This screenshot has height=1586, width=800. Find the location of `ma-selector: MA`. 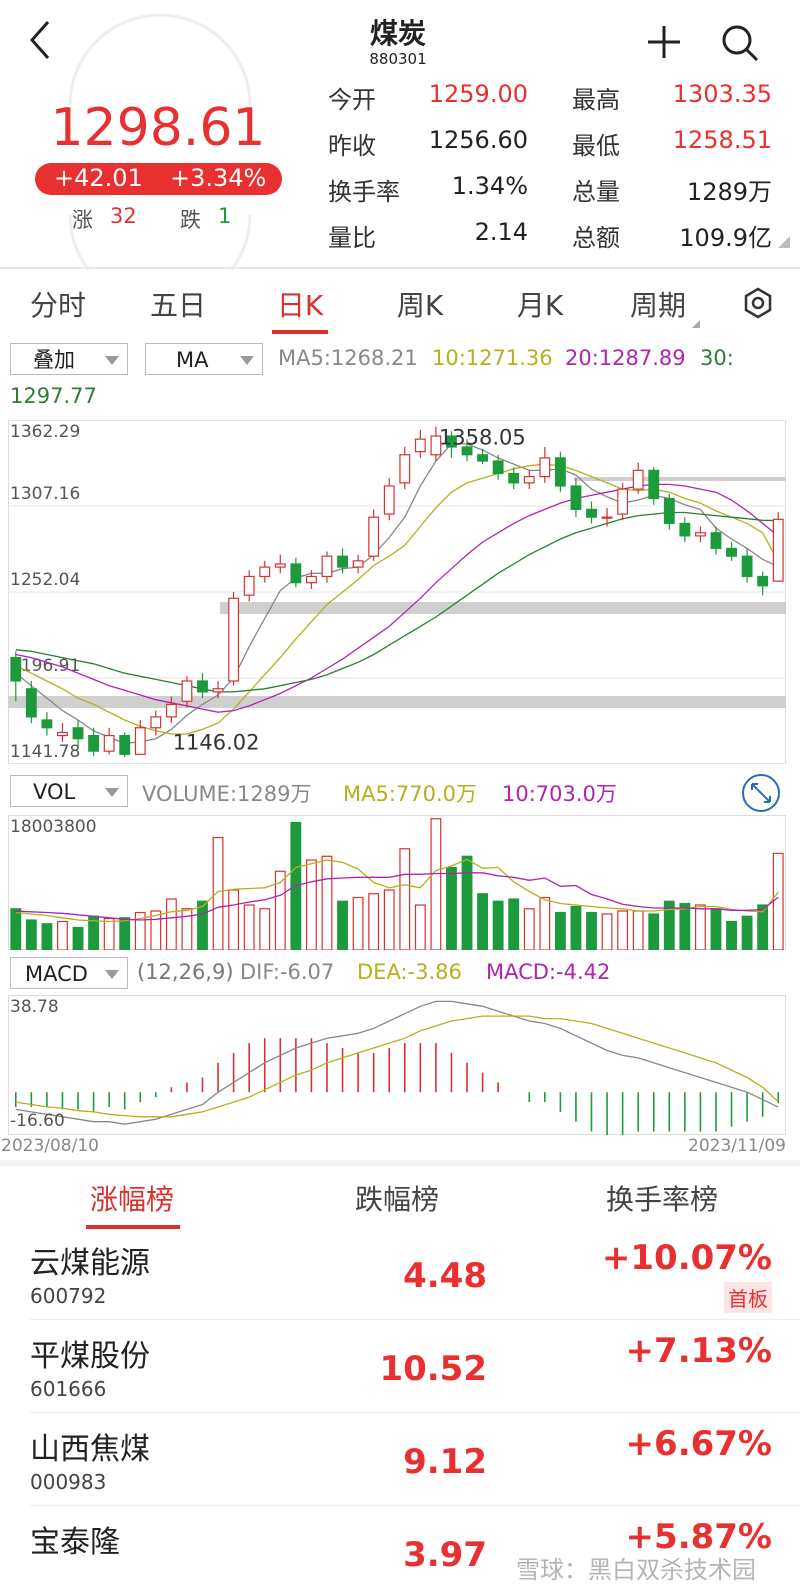

ma-selector: MA is located at coordinates (204, 359).